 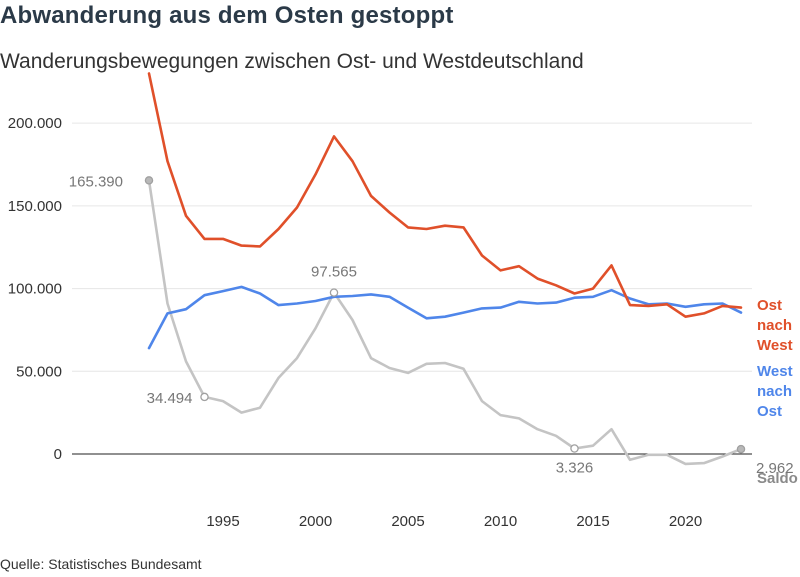 What do you see at coordinates (170, 398) in the screenshot?
I see `annotation-label: 34.494` at bounding box center [170, 398].